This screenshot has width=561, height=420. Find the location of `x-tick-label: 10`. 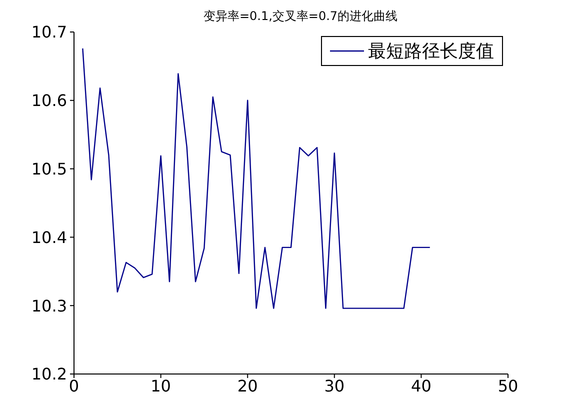

x-tick-label: 10 is located at coordinates (160, 386).